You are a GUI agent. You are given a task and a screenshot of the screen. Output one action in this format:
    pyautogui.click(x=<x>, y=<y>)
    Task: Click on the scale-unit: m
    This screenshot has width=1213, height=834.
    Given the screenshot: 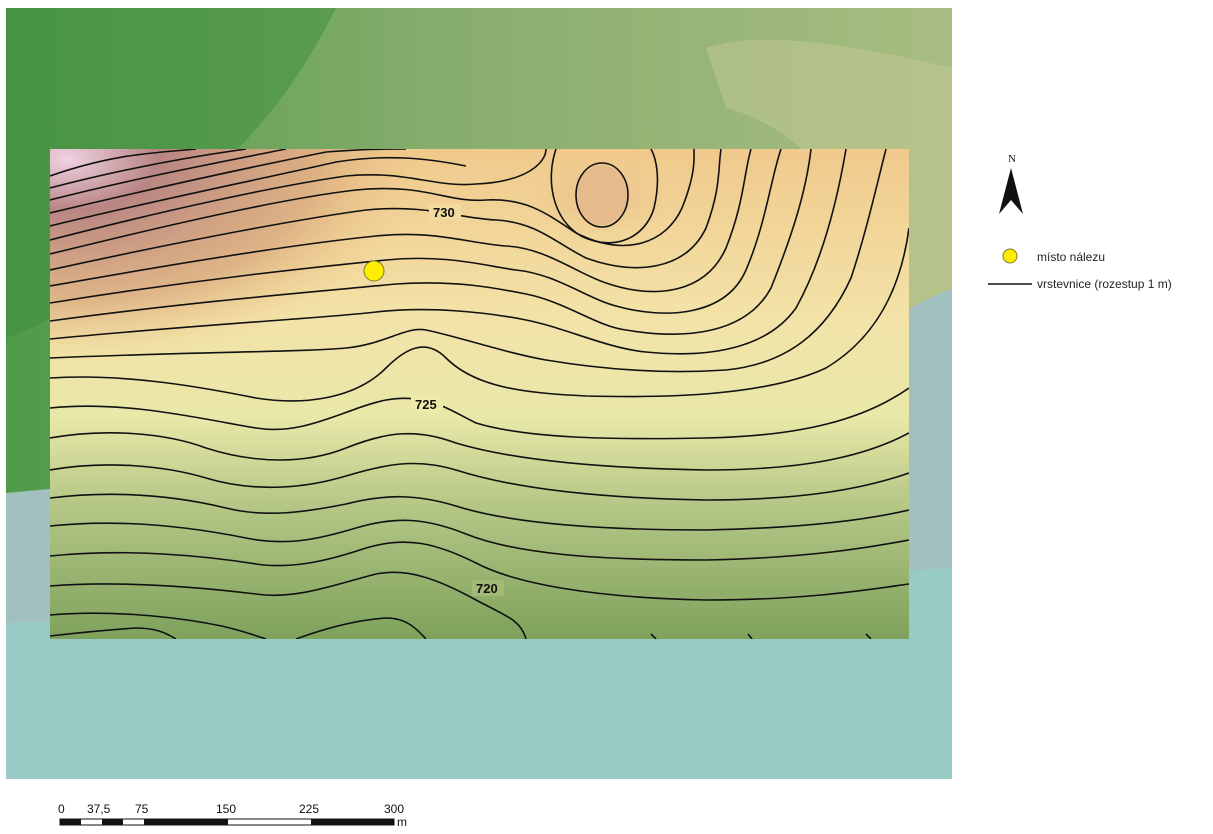 What is the action you would take?
    pyautogui.click(x=402, y=822)
    